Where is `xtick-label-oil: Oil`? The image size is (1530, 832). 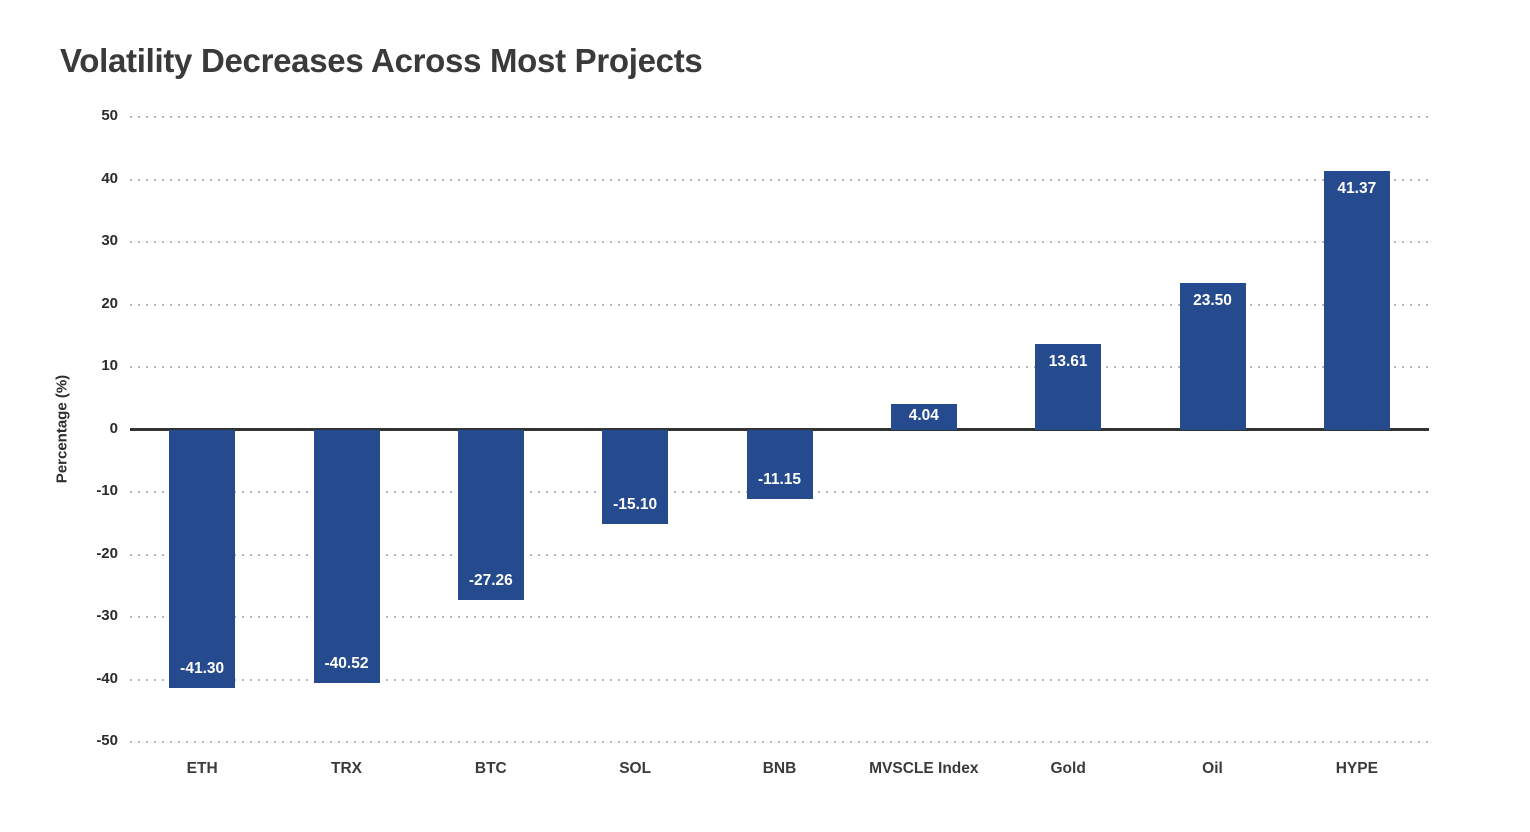 xtick-label-oil: Oil is located at coordinates (1212, 768).